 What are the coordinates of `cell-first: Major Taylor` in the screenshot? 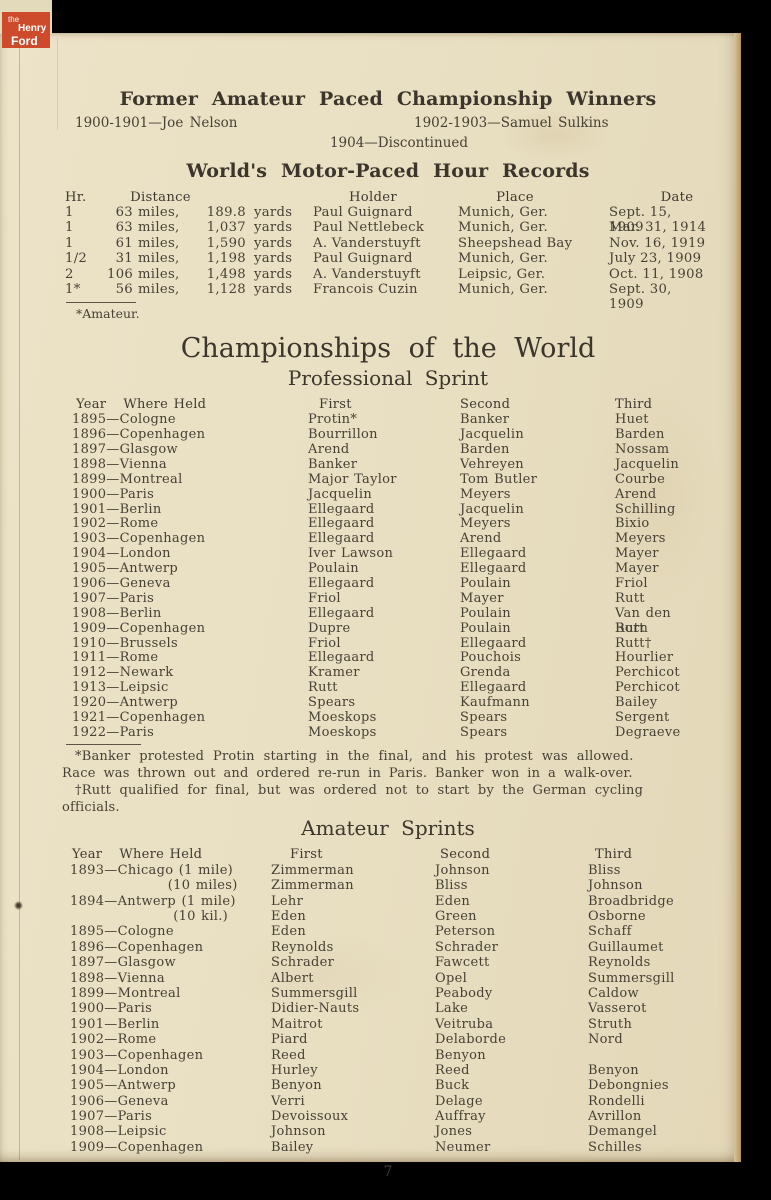 It's located at (352, 479).